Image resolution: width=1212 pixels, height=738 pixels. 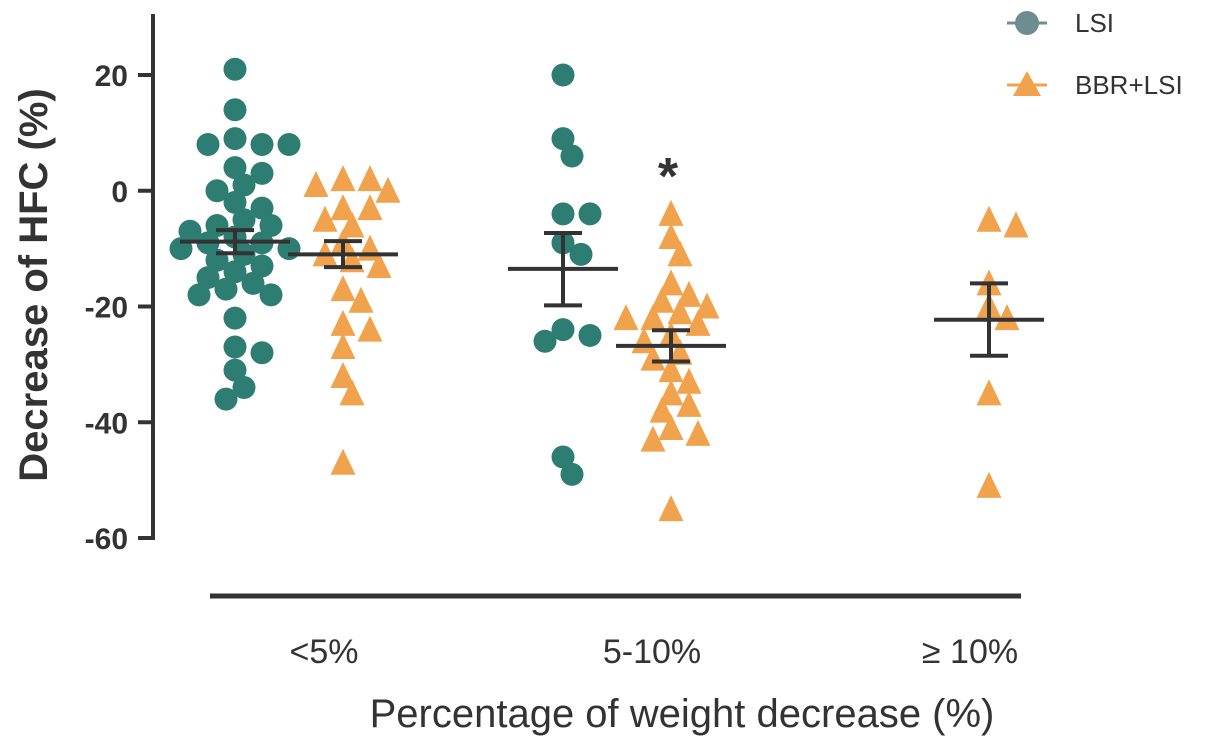 I want to click on legend-label-lsi: LSI, so click(x=1094, y=23).